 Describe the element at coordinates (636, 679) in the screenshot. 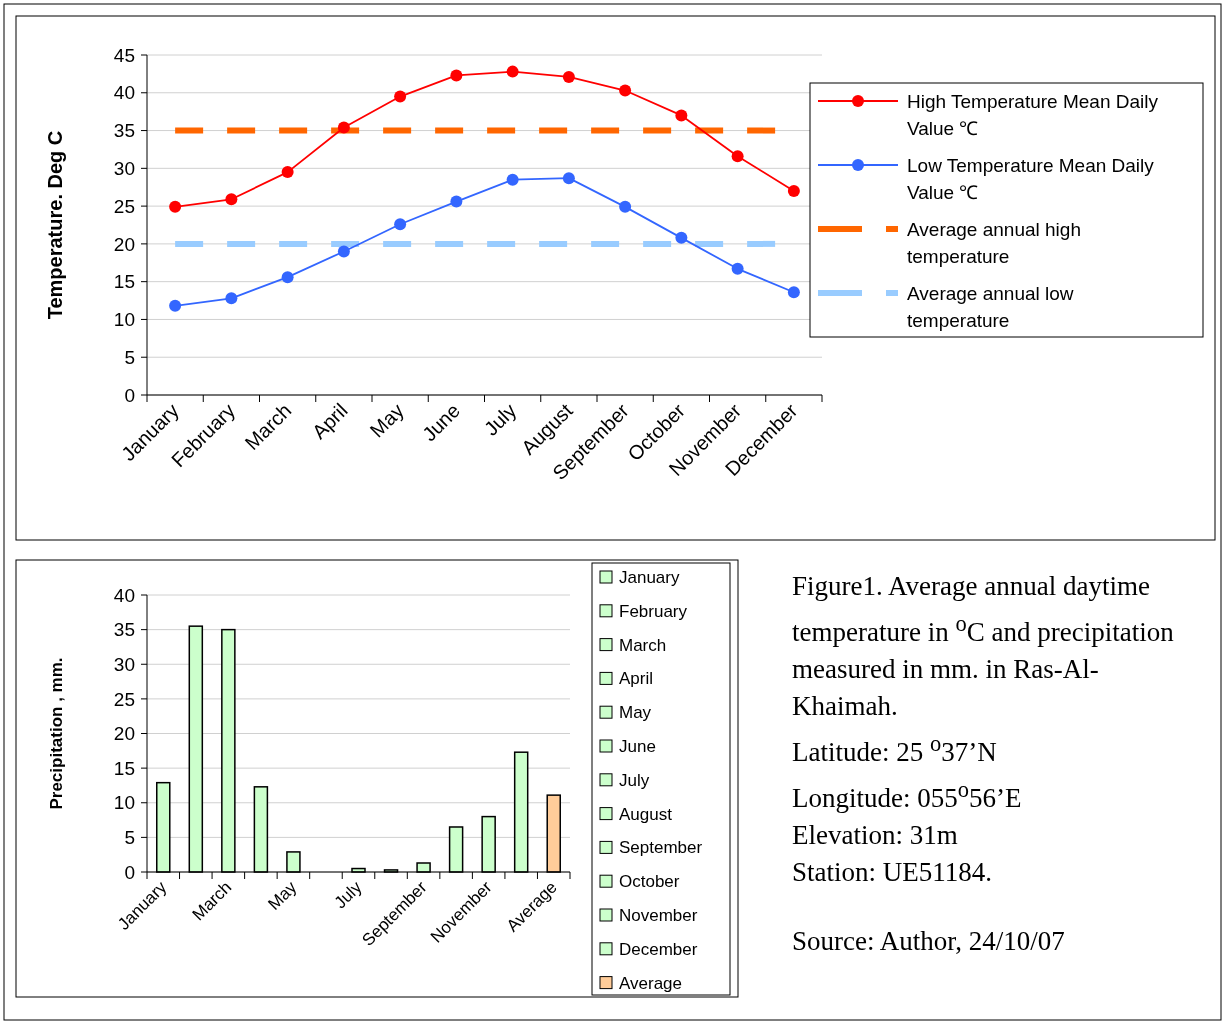

I see `legend-label: April` at that location.